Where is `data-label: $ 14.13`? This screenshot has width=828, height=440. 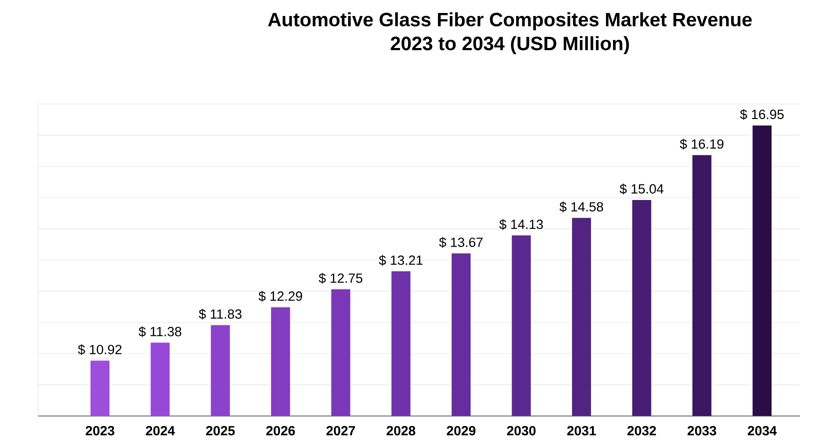 data-label: $ 14.13 is located at coordinates (521, 224).